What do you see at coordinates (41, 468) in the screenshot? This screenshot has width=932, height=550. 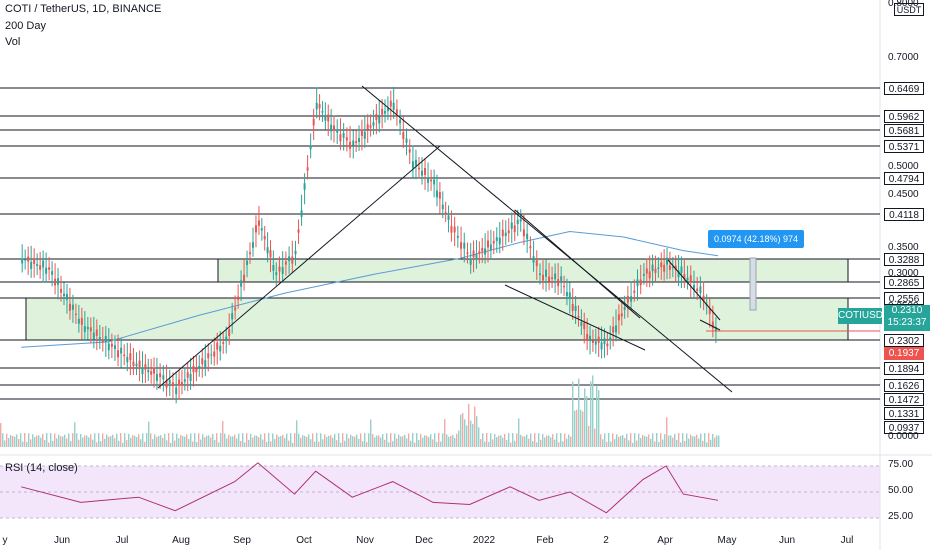 I see `rsi-indicator-label: RSI (14, close)` at bounding box center [41, 468].